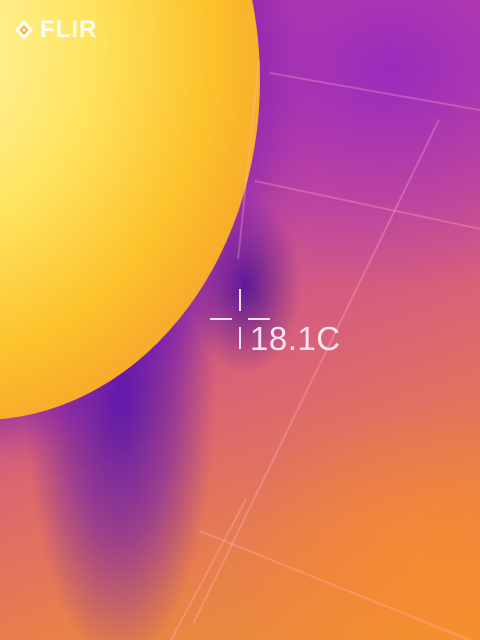 The height and width of the screenshot is (640, 480). What do you see at coordinates (24, 30) in the screenshot?
I see `flir-diamond-logo-icon` at bounding box center [24, 30].